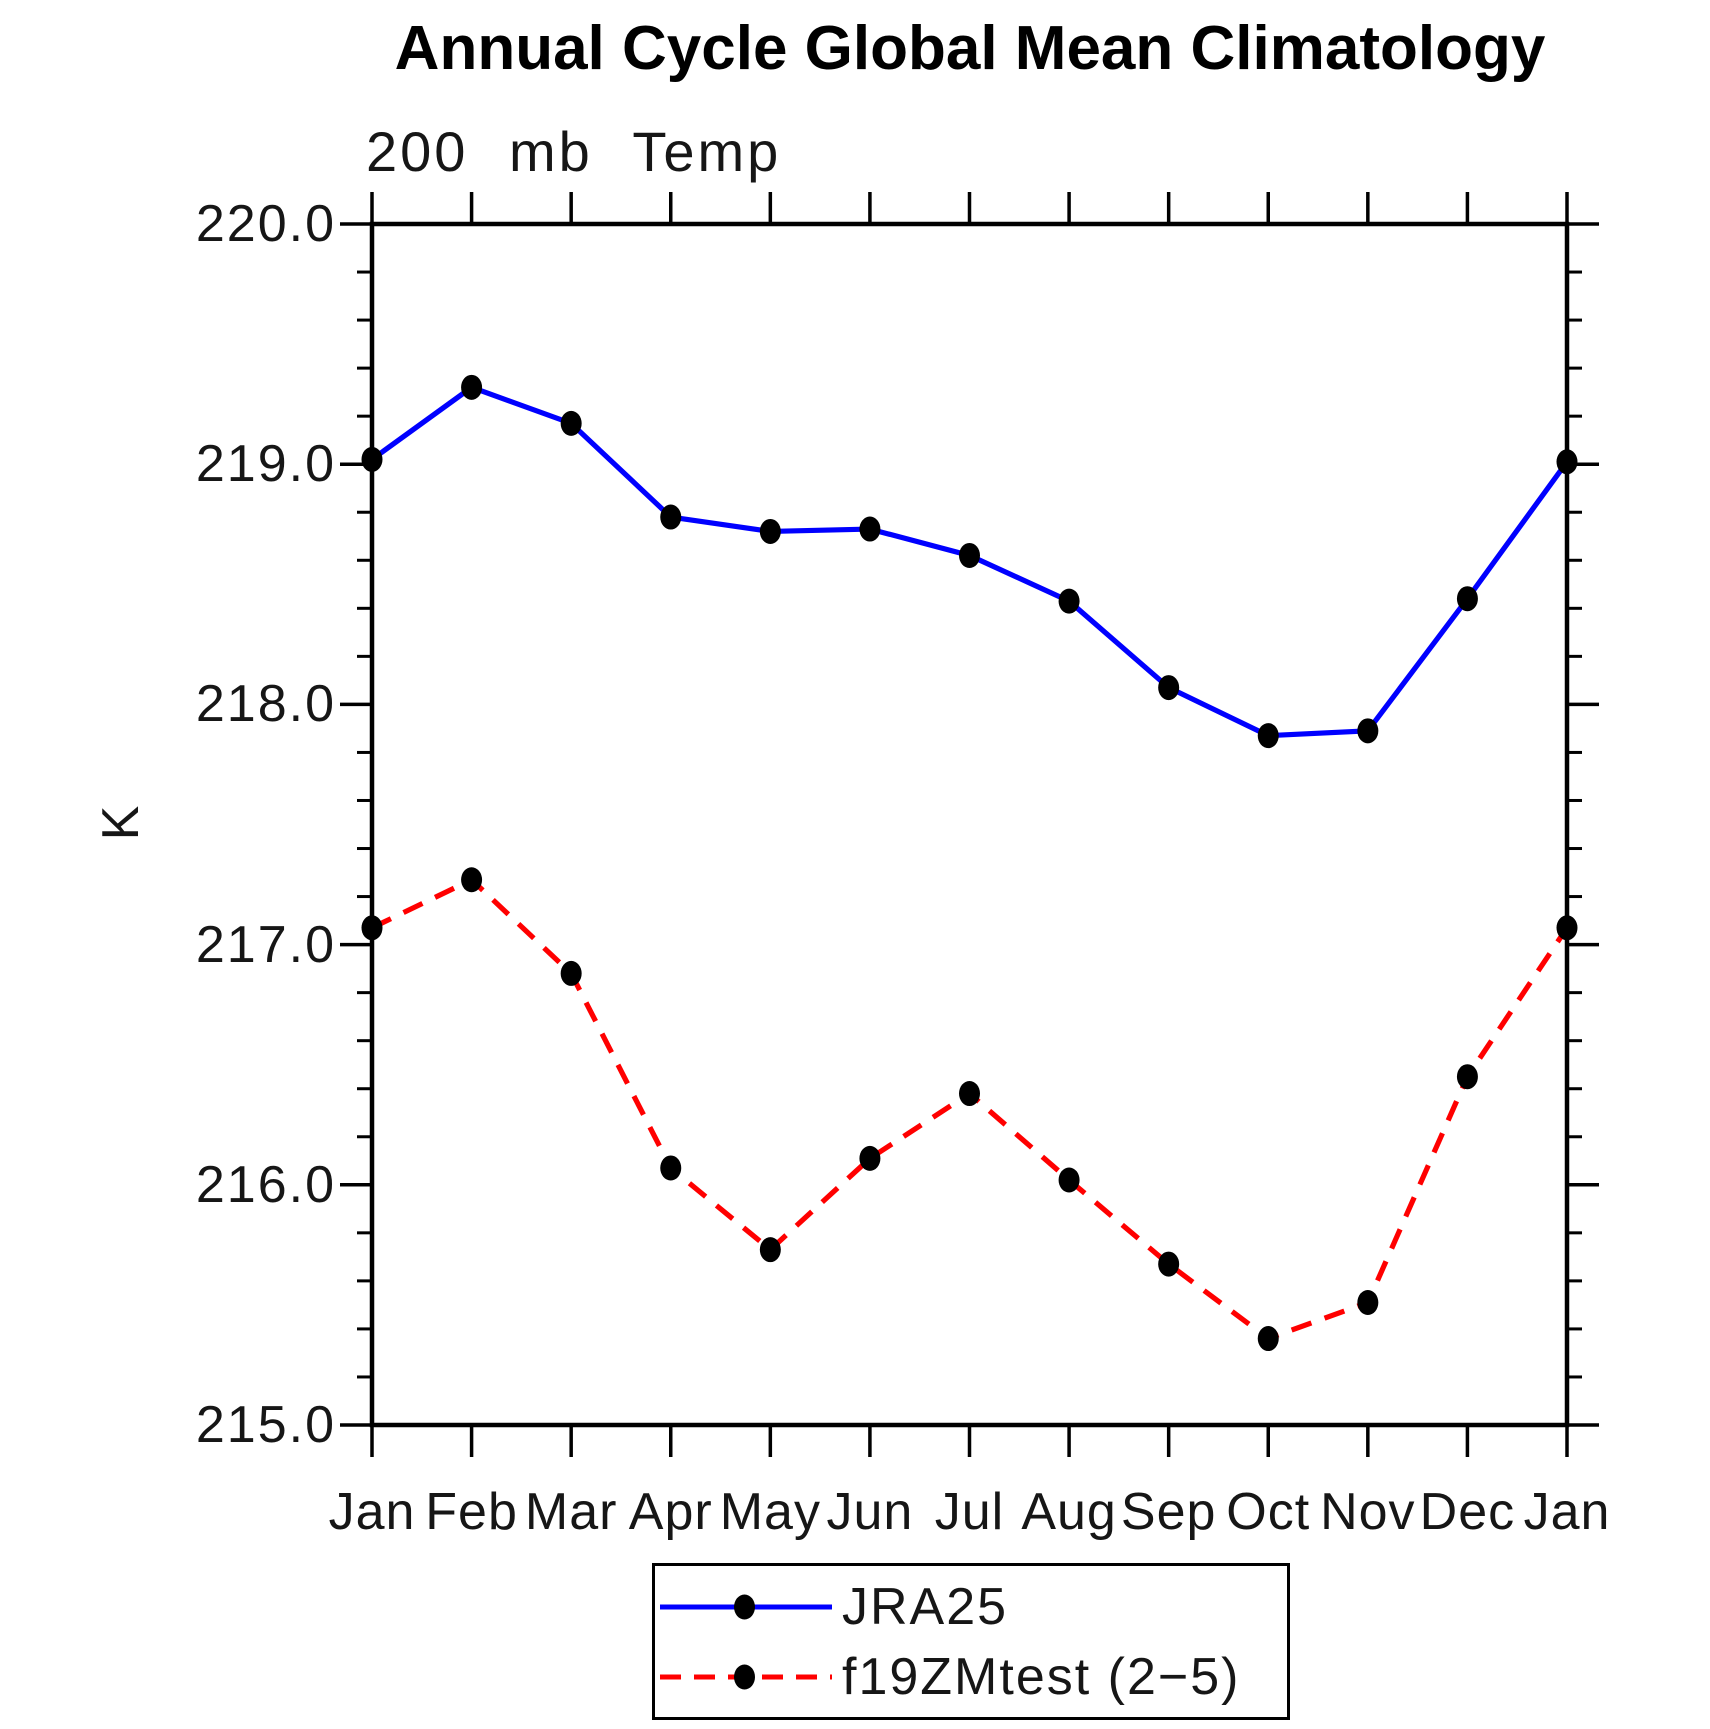 This screenshot has height=1729, width=1710. Describe the element at coordinates (1268, 1512) in the screenshot. I see `x-tick-label: Oct` at that location.